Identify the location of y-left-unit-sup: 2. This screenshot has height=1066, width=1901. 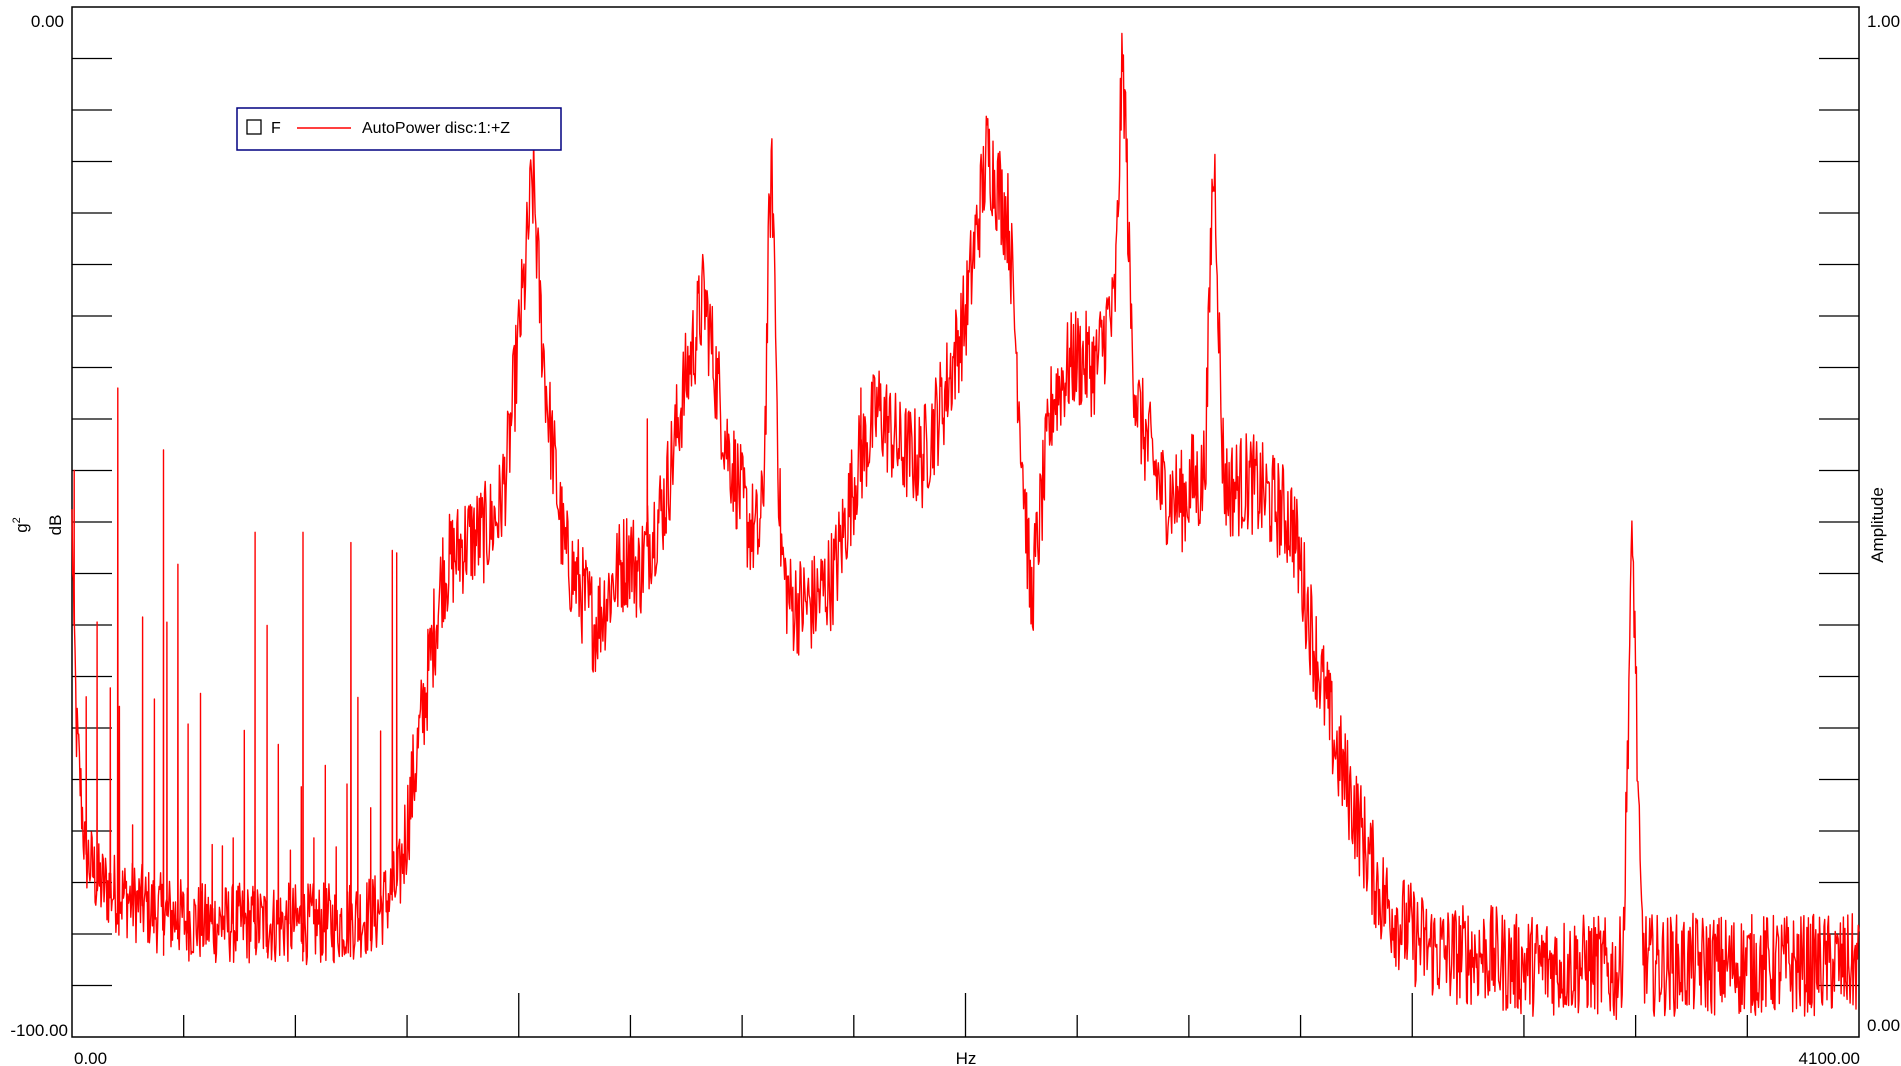
(17, 520).